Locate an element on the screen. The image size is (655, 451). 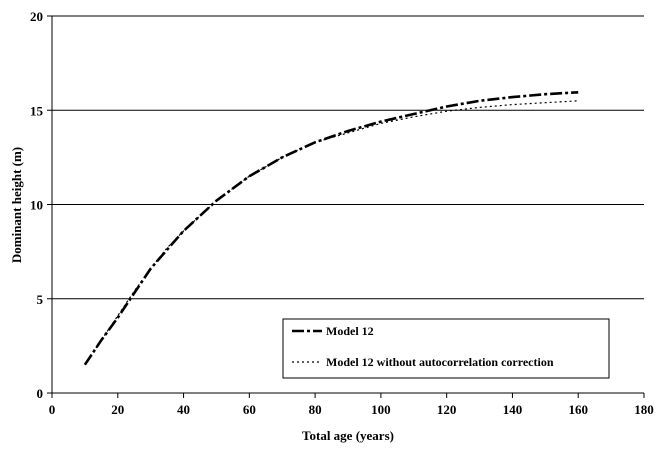
x-tick-label-80: 80 is located at coordinates (315, 409).